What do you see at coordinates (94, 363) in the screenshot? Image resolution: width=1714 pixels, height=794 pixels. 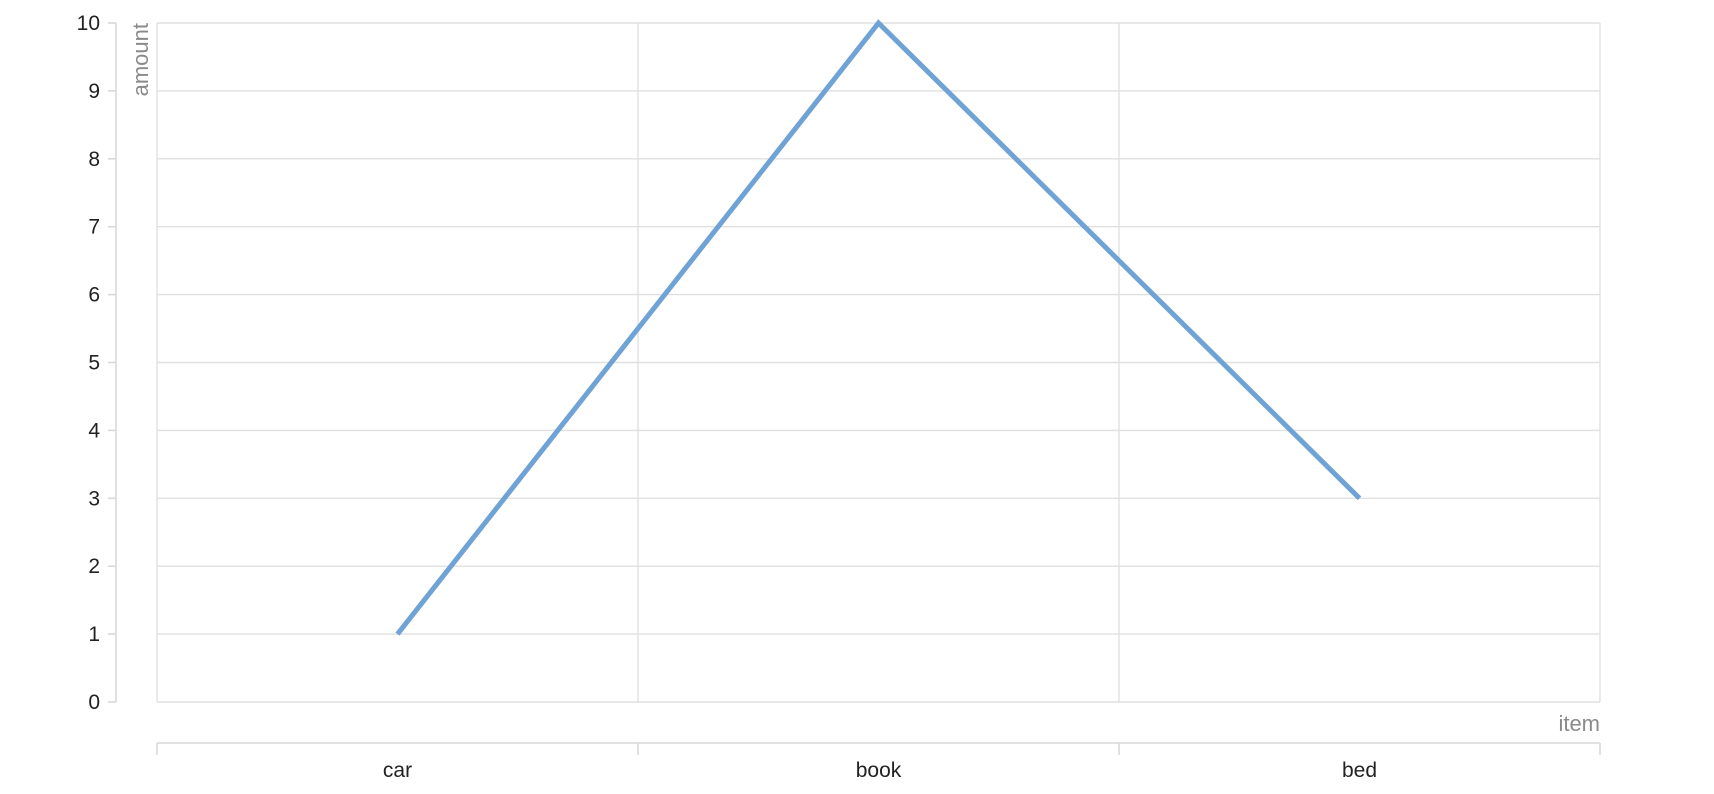 I see `y-tick-label-5: 5` at bounding box center [94, 363].